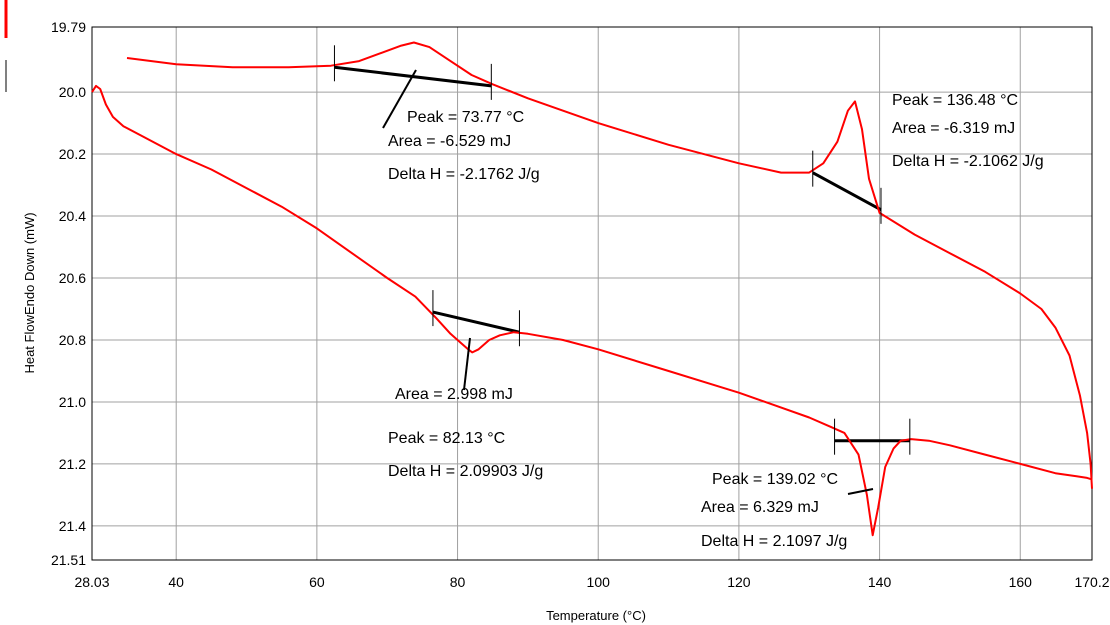  Describe the element at coordinates (72, 216) in the screenshot. I see `y-tick-label: 20.4` at that location.